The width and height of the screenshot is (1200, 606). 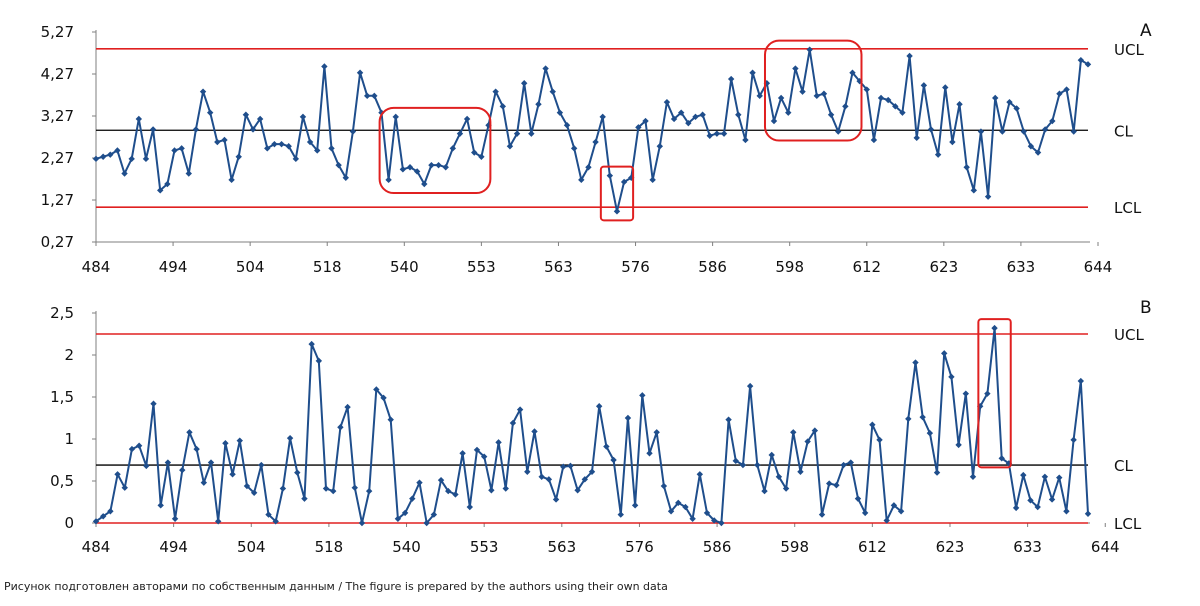 I want to click on y-tick-label: 3,27, so click(x=57, y=116).